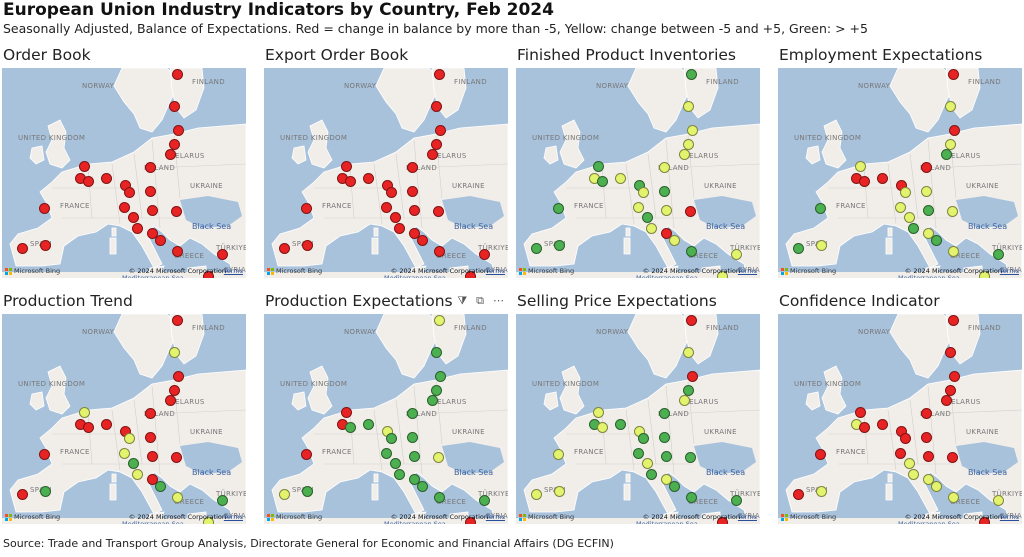 This screenshot has height=557, width=1024. I want to click on focus-mode-icon: ⧉, so click(480, 300).